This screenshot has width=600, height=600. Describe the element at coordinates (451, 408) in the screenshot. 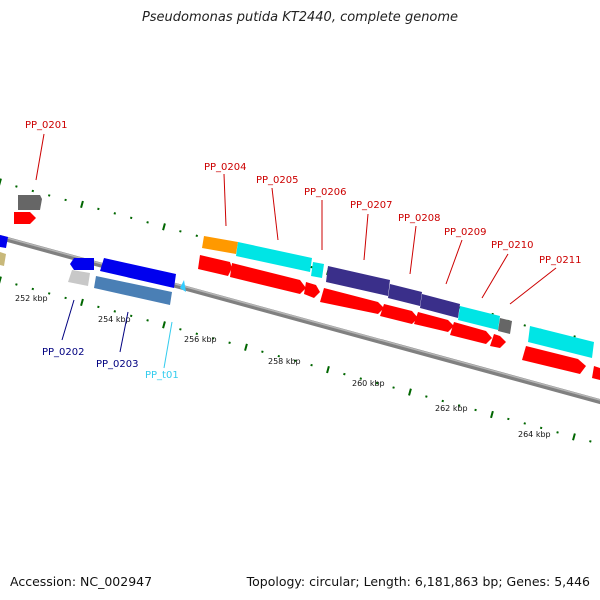

I see `scale-tick-label: 262 kbp` at that location.